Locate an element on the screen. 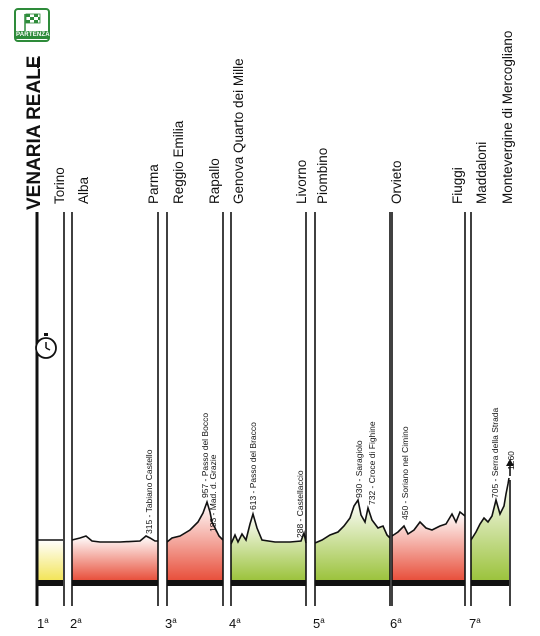  peak-label: 1260 is located at coordinates (511, 460).